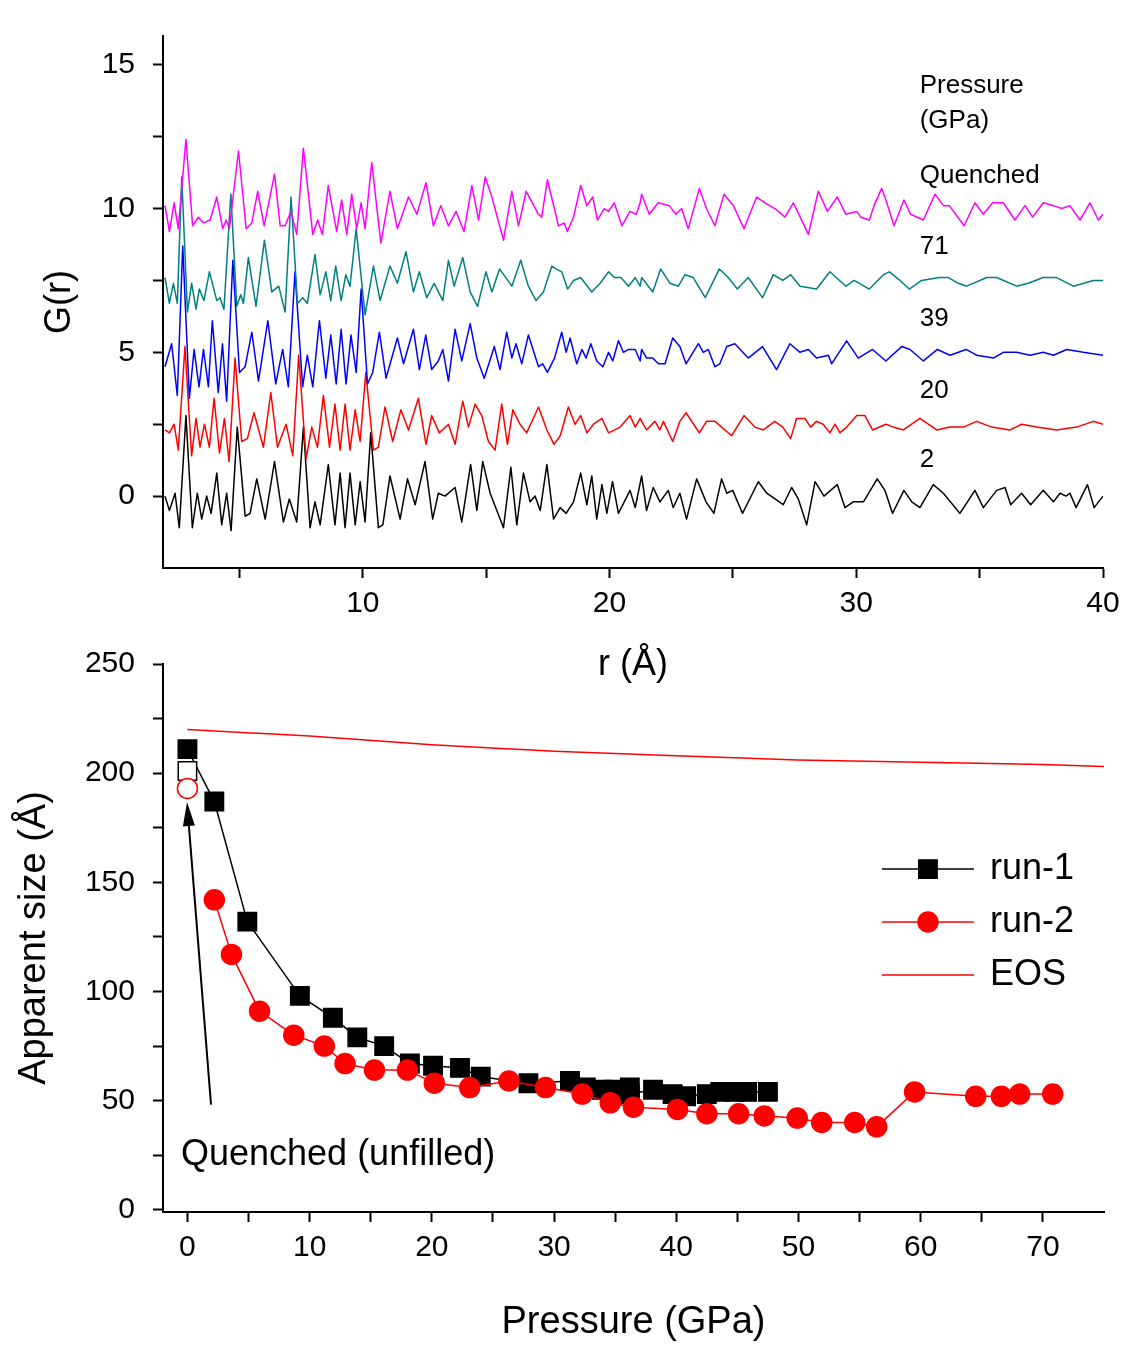  Describe the element at coordinates (934, 245) in the screenshot. I see `series-label: 71` at that location.